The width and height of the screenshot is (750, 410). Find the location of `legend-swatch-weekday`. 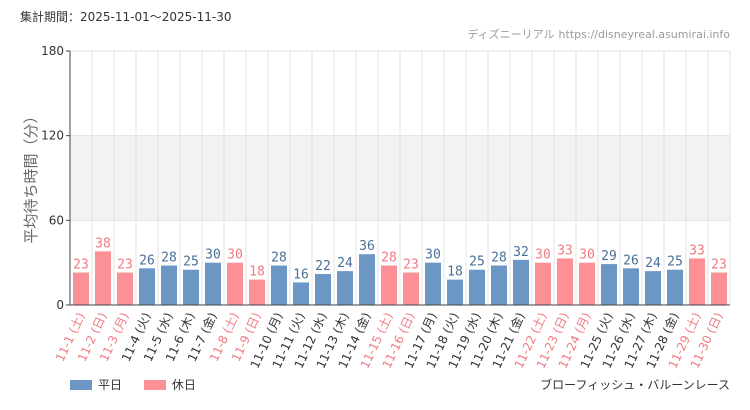

legend-swatch-weekday is located at coordinates (81, 384).